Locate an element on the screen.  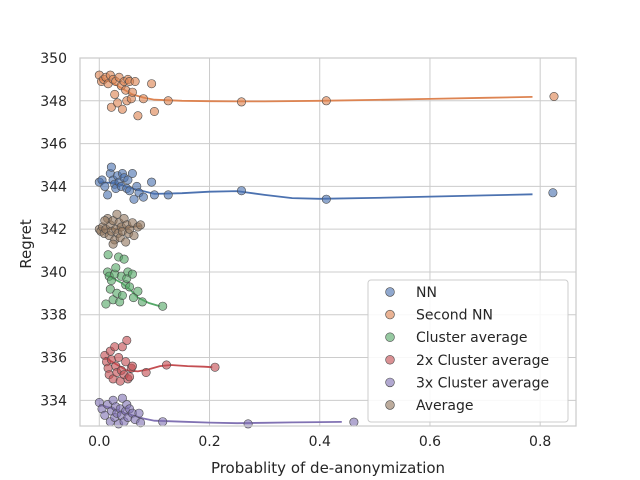
legend-label: Average is located at coordinates (445, 406).